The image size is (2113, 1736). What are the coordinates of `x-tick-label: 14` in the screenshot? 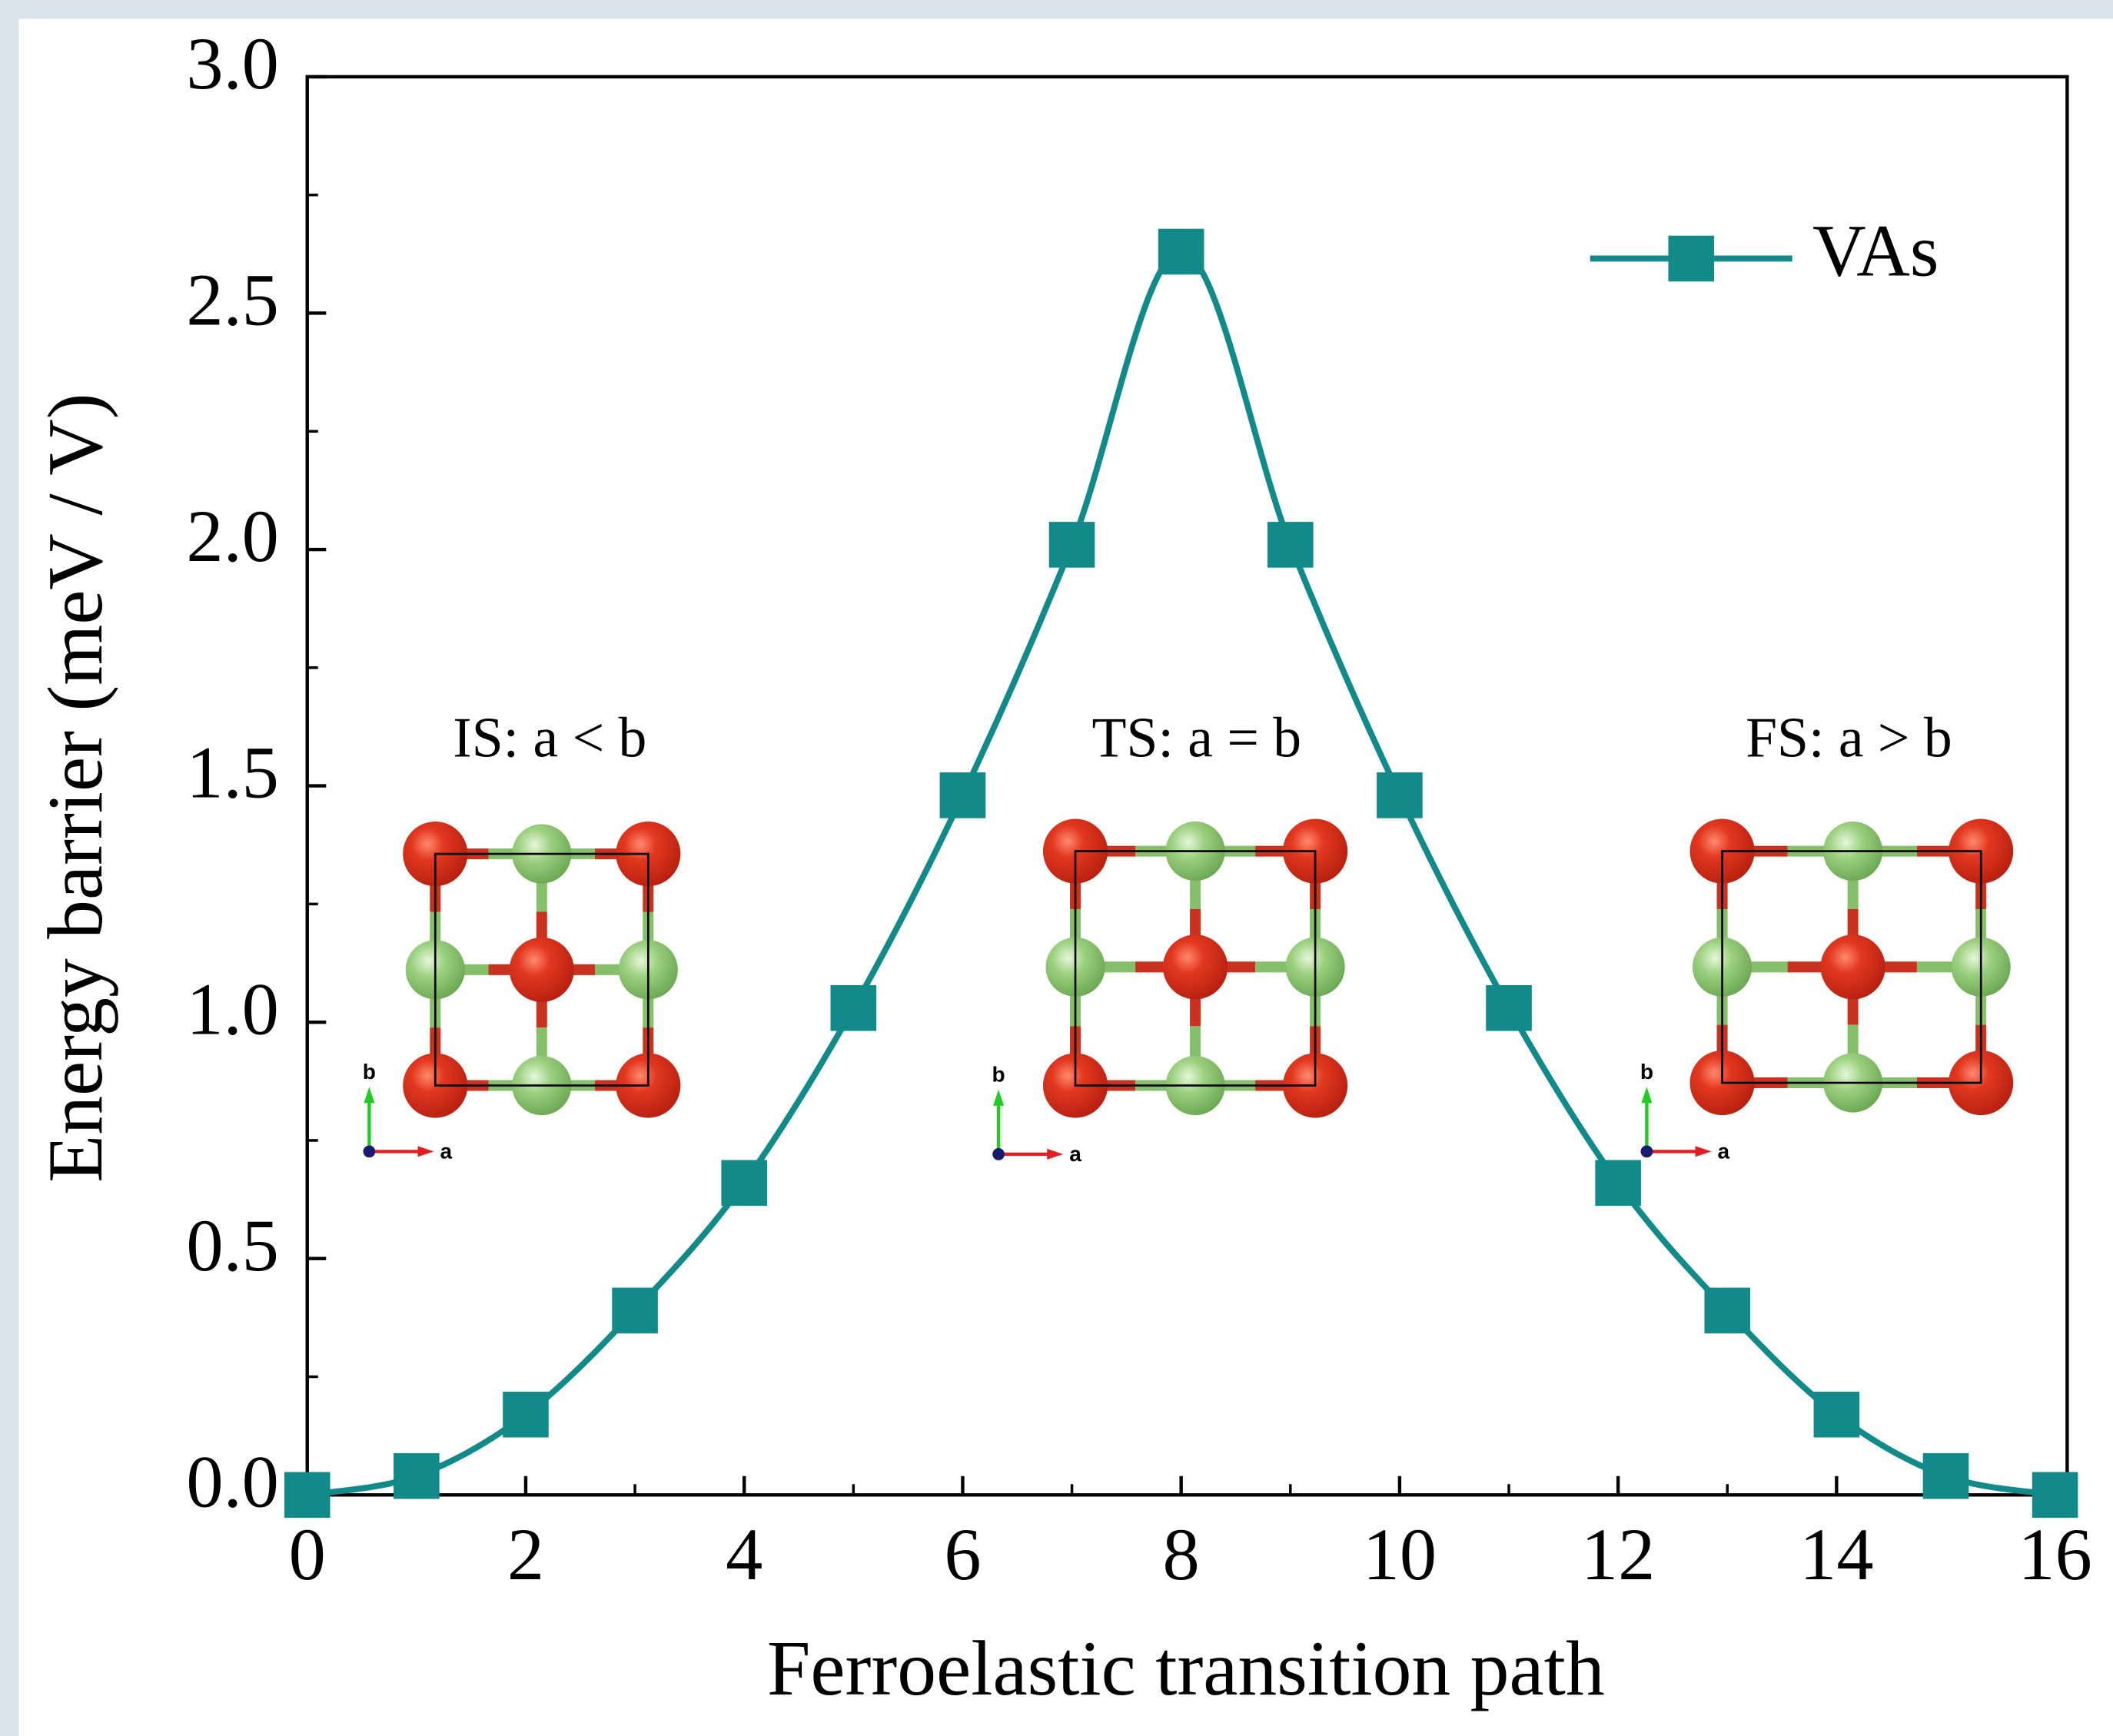 It's located at (1836, 1554).